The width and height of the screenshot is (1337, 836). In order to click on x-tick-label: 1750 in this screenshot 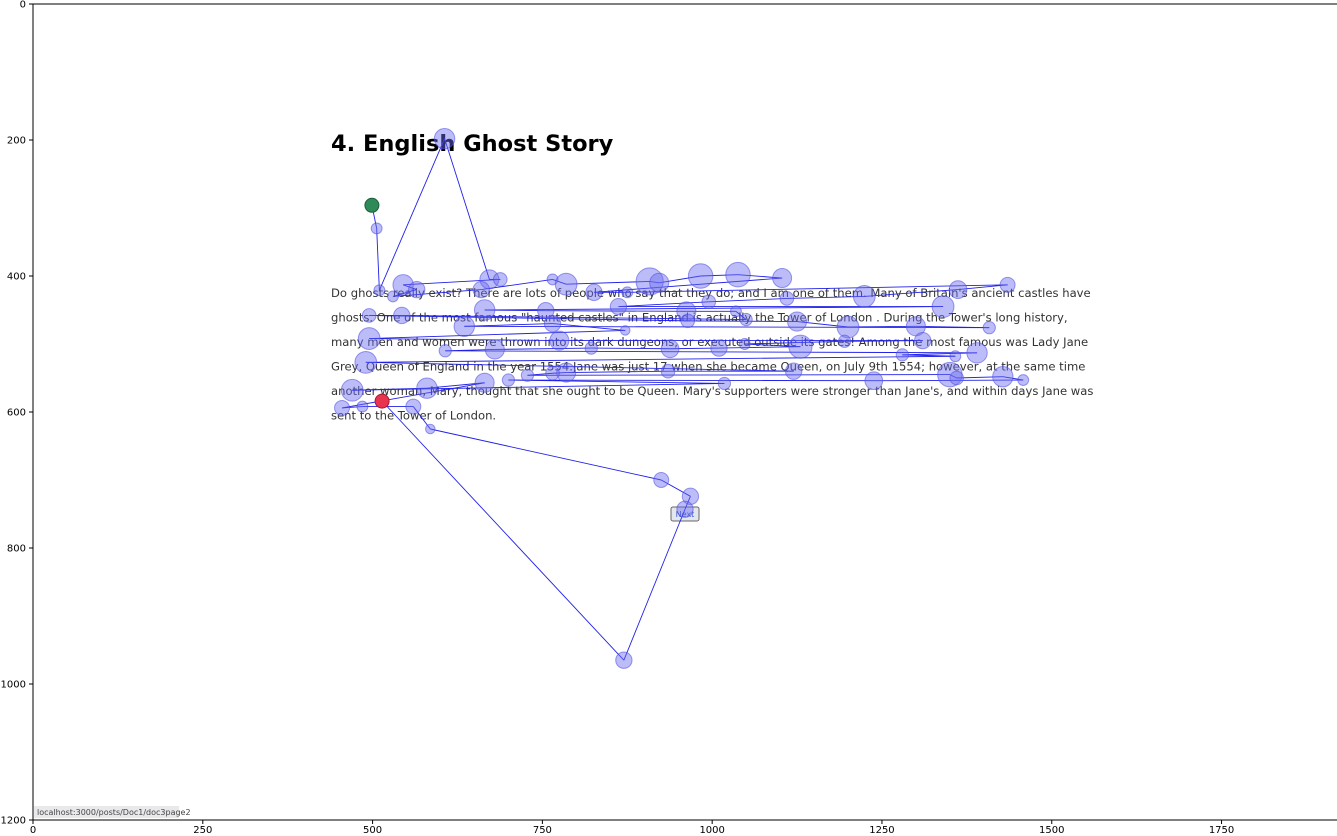, I will do `click(1221, 830)`.